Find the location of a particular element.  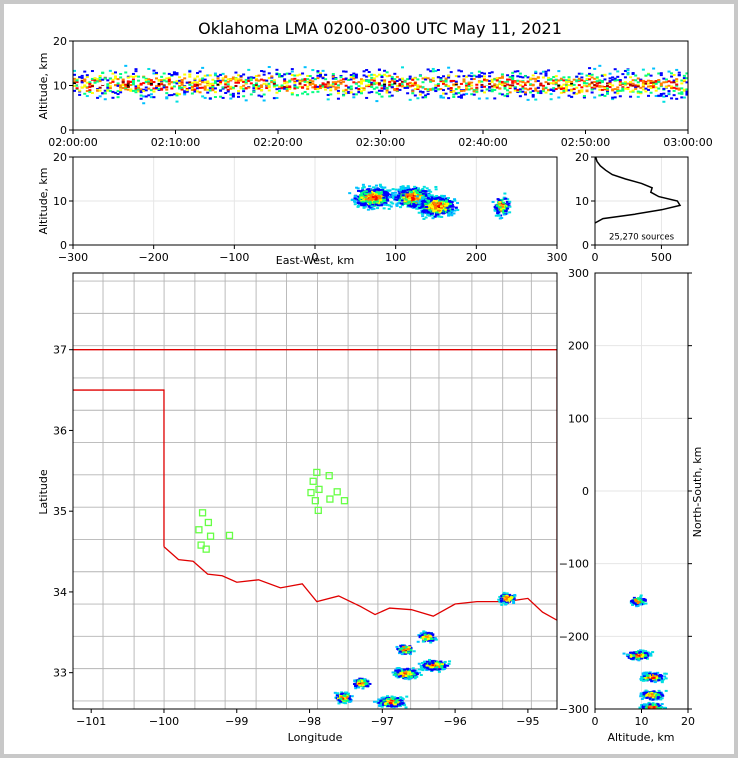

x-tick-label: 200 is located at coordinates (476, 257).